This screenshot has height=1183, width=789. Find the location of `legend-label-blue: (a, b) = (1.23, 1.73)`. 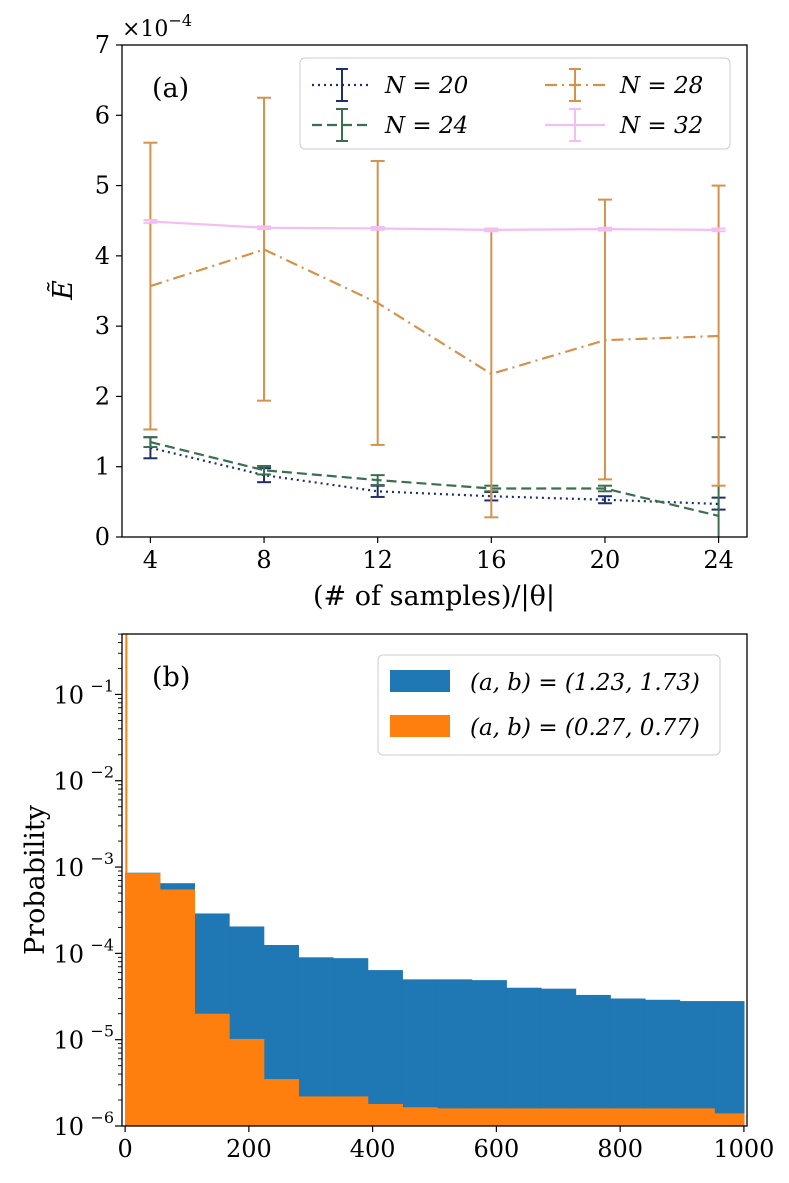

legend-label-blue: (a, b) = (1.23, 1.73) is located at coordinates (585, 683).